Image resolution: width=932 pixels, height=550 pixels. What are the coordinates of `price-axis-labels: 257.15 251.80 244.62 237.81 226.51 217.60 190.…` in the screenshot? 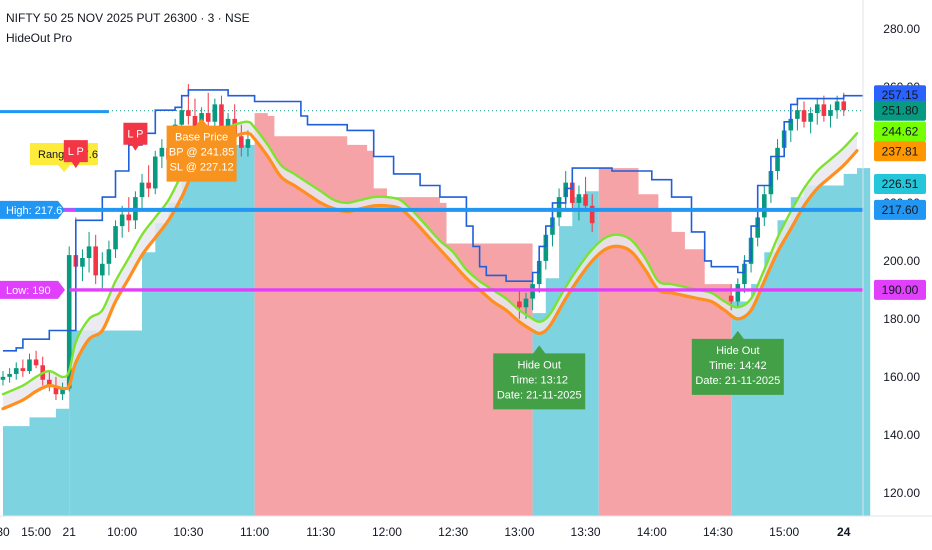 It's located at (900, 192).